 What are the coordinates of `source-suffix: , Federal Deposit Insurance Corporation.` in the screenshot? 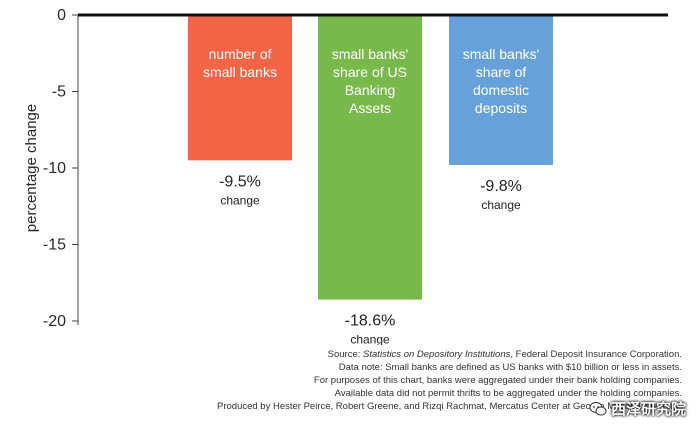 It's located at (596, 354).